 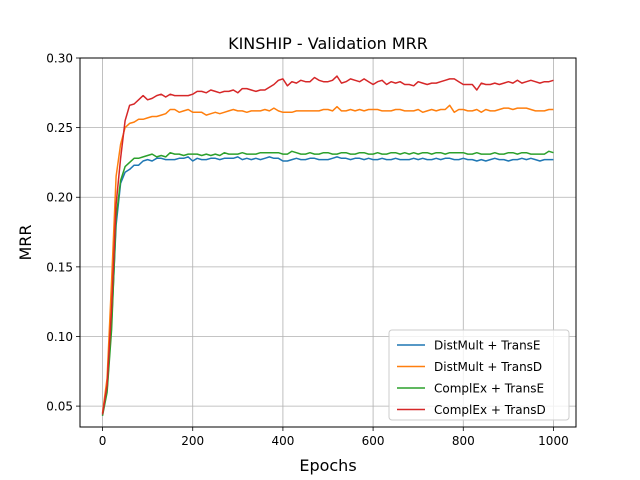 What do you see at coordinates (553, 441) in the screenshot?
I see `x-tick-label: 1000` at bounding box center [553, 441].